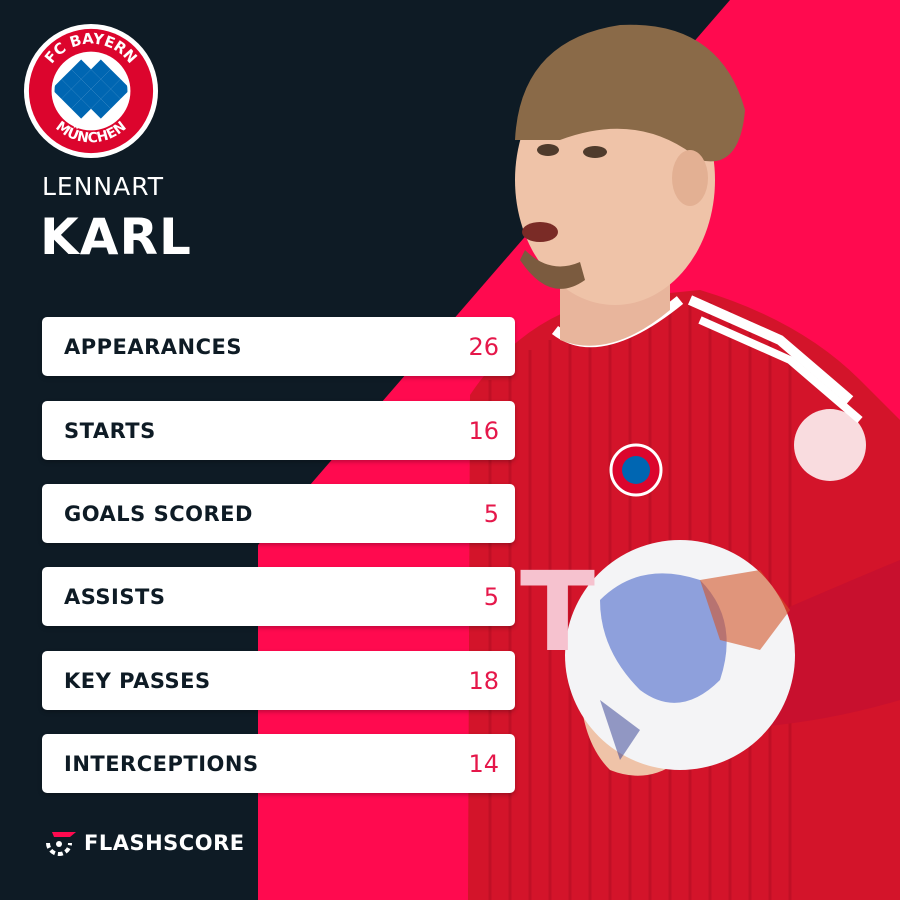 The width and height of the screenshot is (900, 900). Describe the element at coordinates (278, 346) in the screenshot. I see `stat-row-appearances: APPEARANCES 26` at that location.